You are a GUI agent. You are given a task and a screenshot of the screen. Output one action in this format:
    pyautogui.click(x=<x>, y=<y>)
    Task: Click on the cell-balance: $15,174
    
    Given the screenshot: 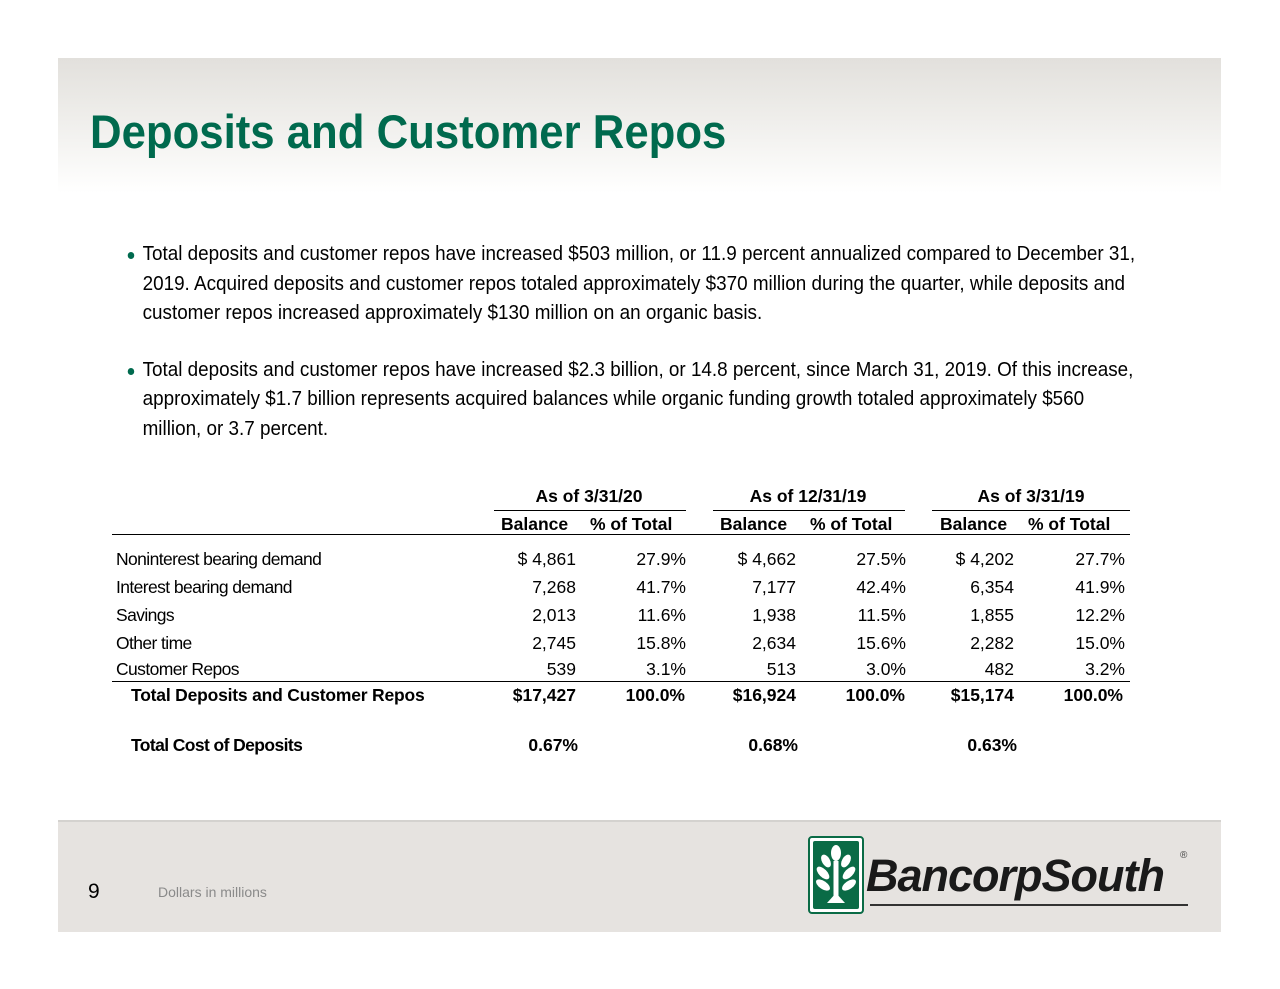 What is the action you would take?
    pyautogui.click(x=982, y=695)
    